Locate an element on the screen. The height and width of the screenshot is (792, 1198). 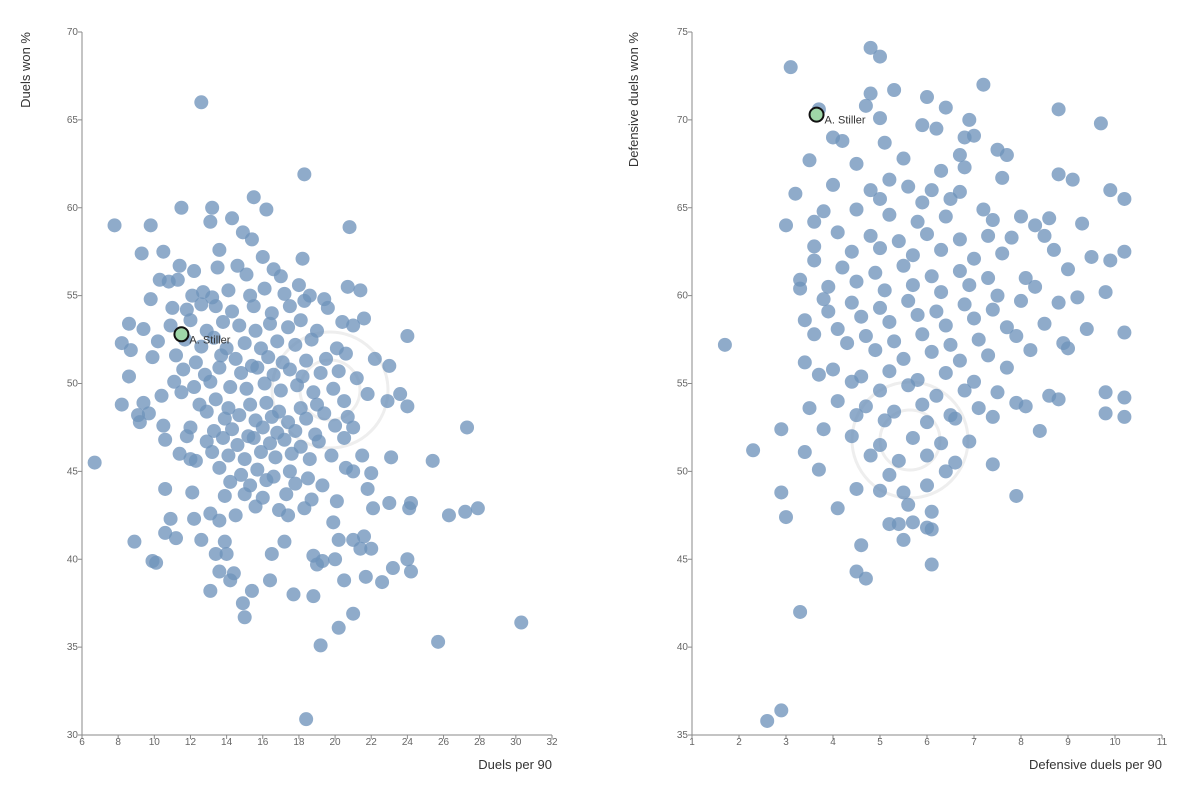
y-tick-label: 70 is located at coordinates (73, 32).